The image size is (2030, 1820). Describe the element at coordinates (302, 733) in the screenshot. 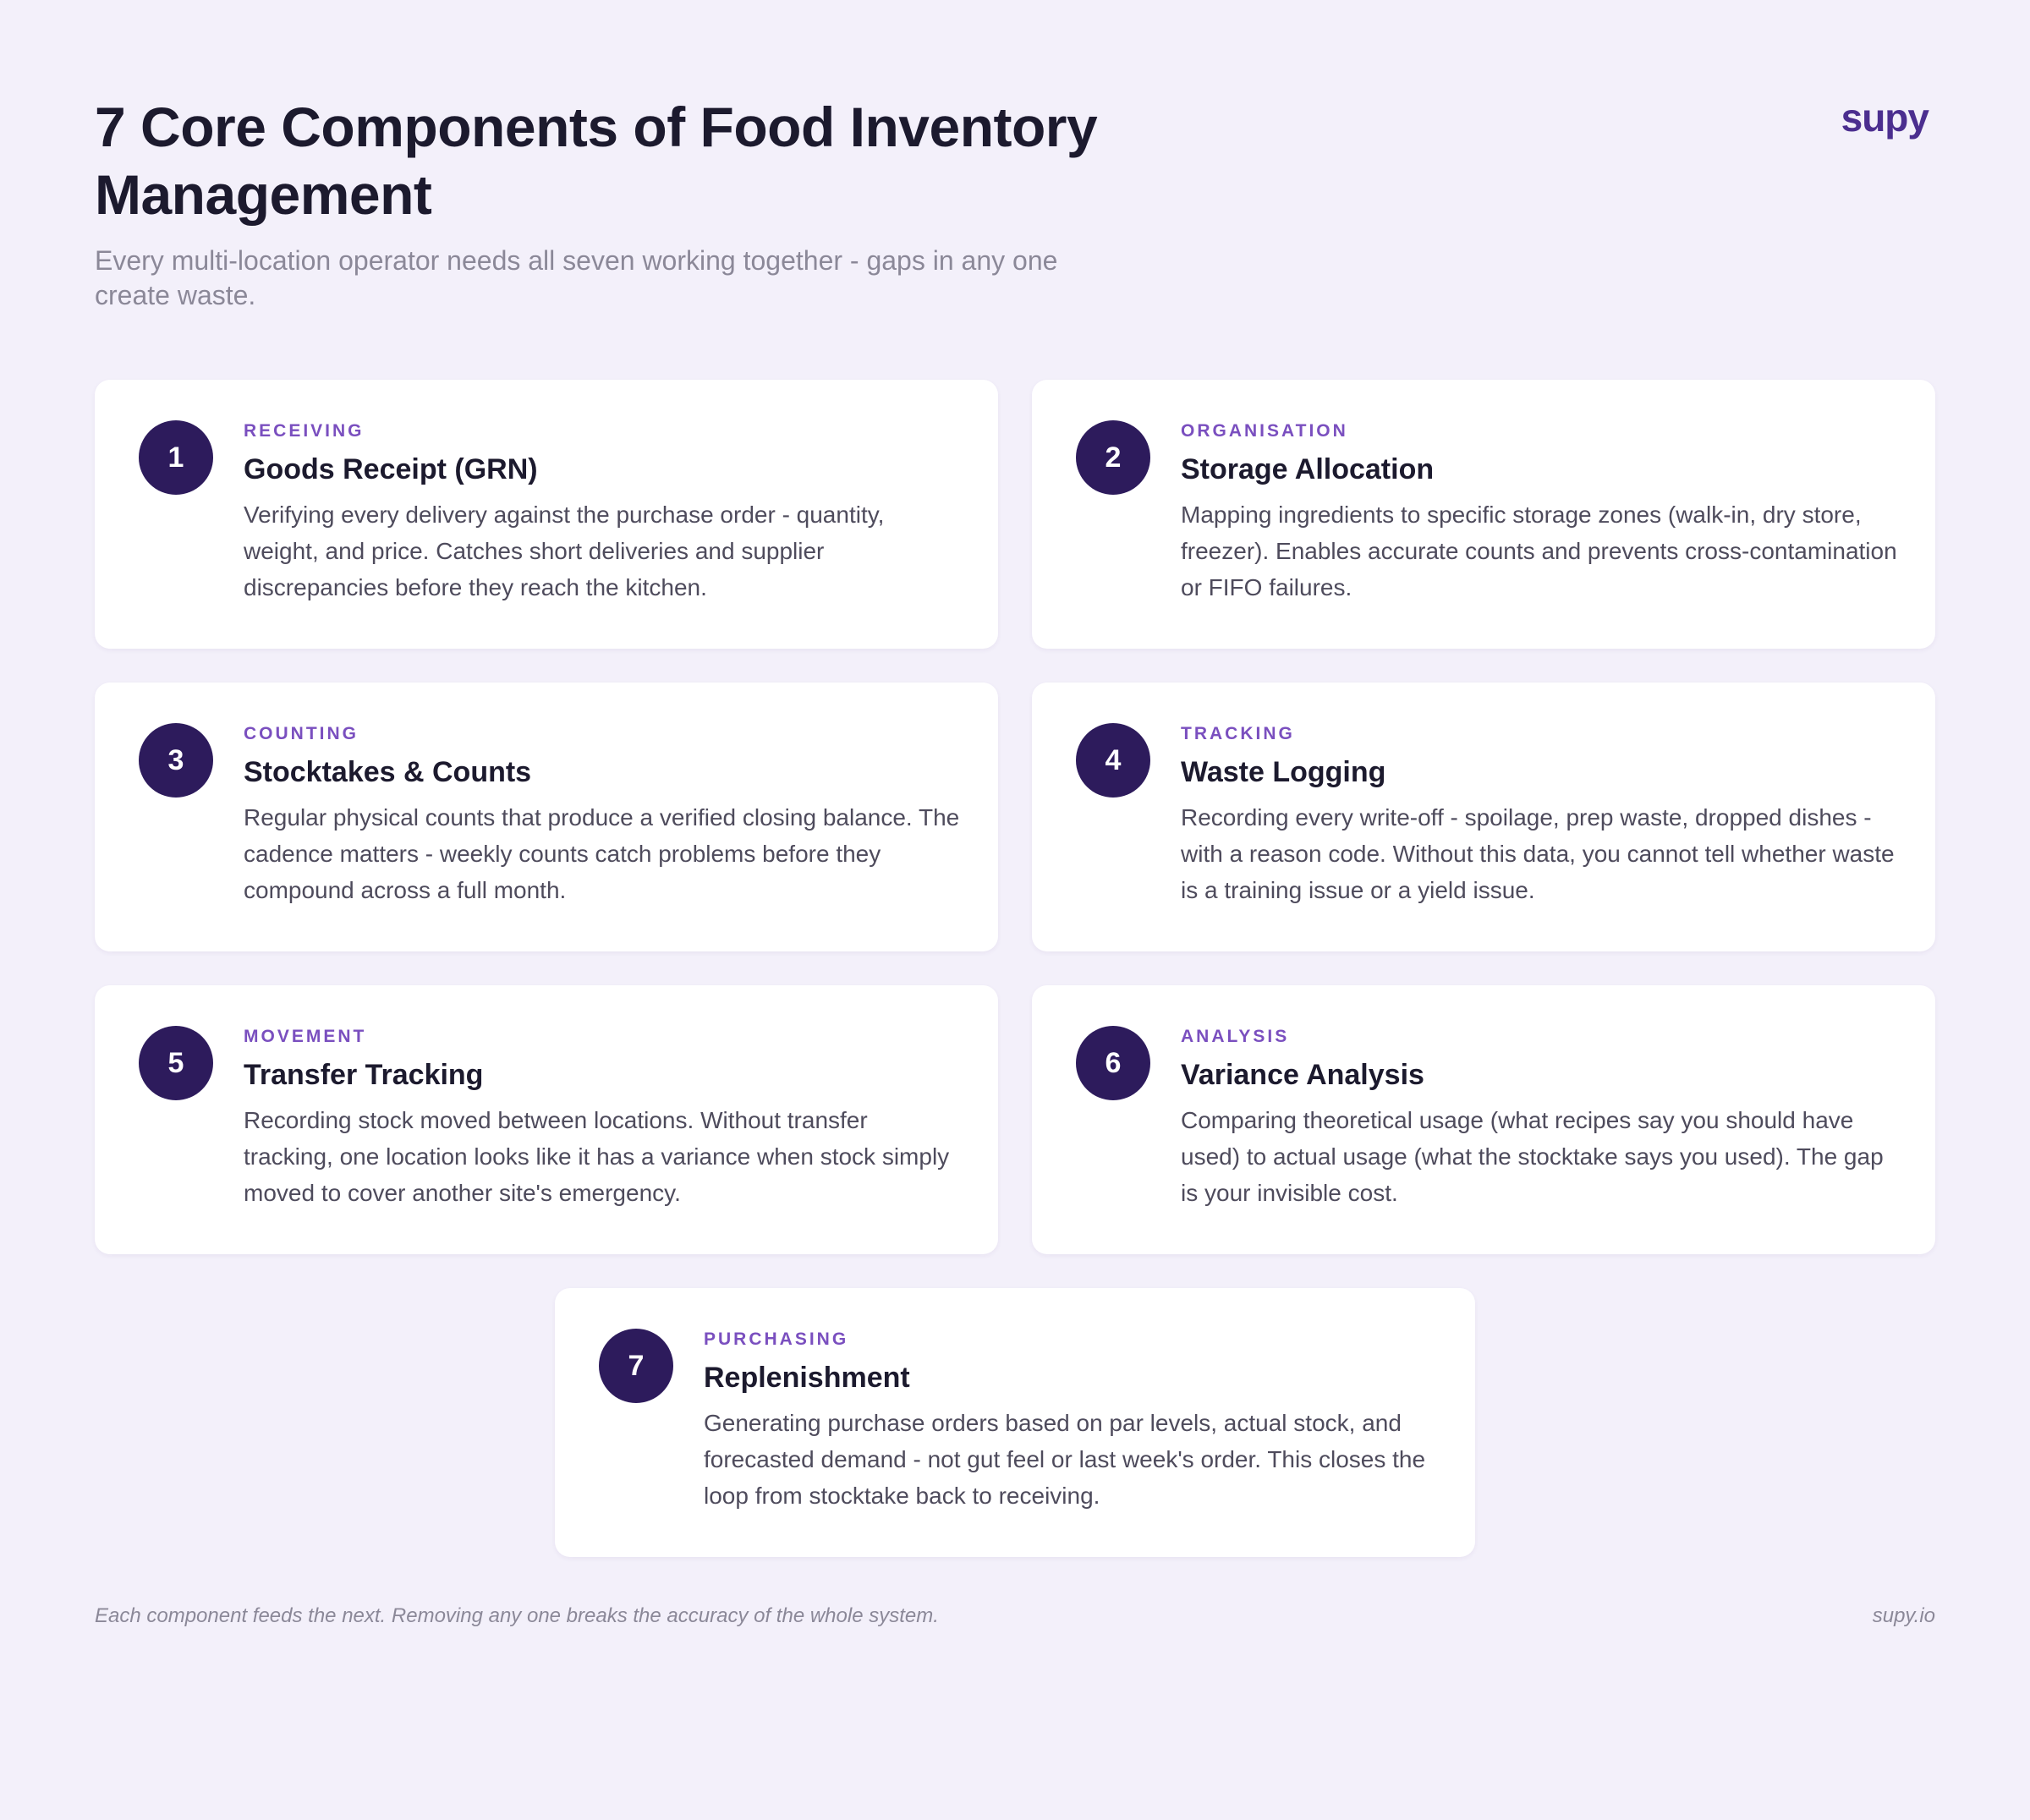

I see `card-tag: COUNTING` at that location.